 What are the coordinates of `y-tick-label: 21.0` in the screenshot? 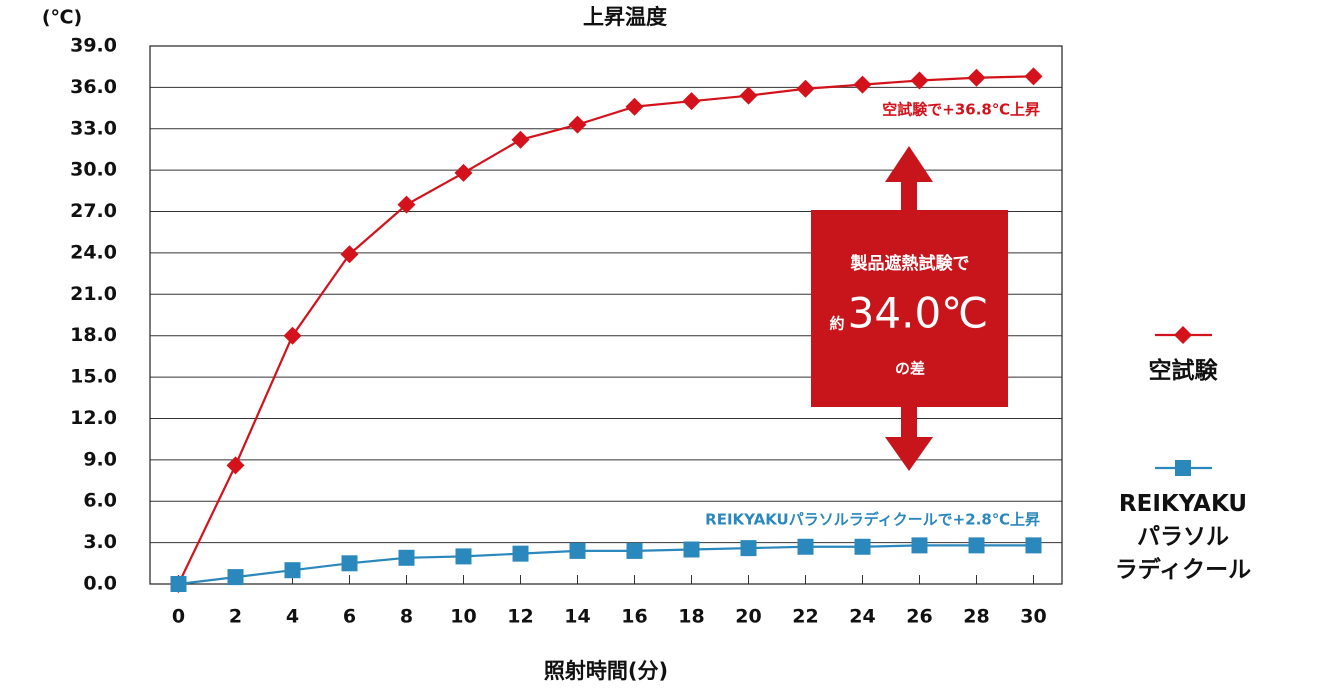 It's located at (93, 294).